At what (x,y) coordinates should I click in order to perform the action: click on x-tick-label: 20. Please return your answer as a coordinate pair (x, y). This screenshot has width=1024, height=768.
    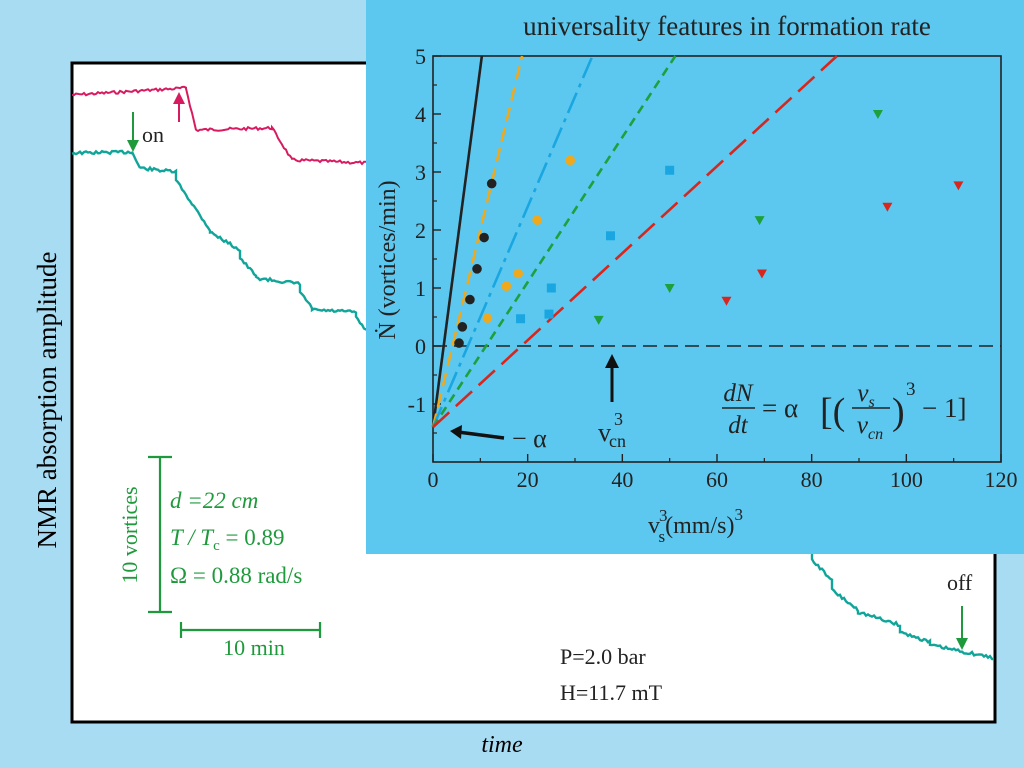
    Looking at the image, I should click on (528, 479).